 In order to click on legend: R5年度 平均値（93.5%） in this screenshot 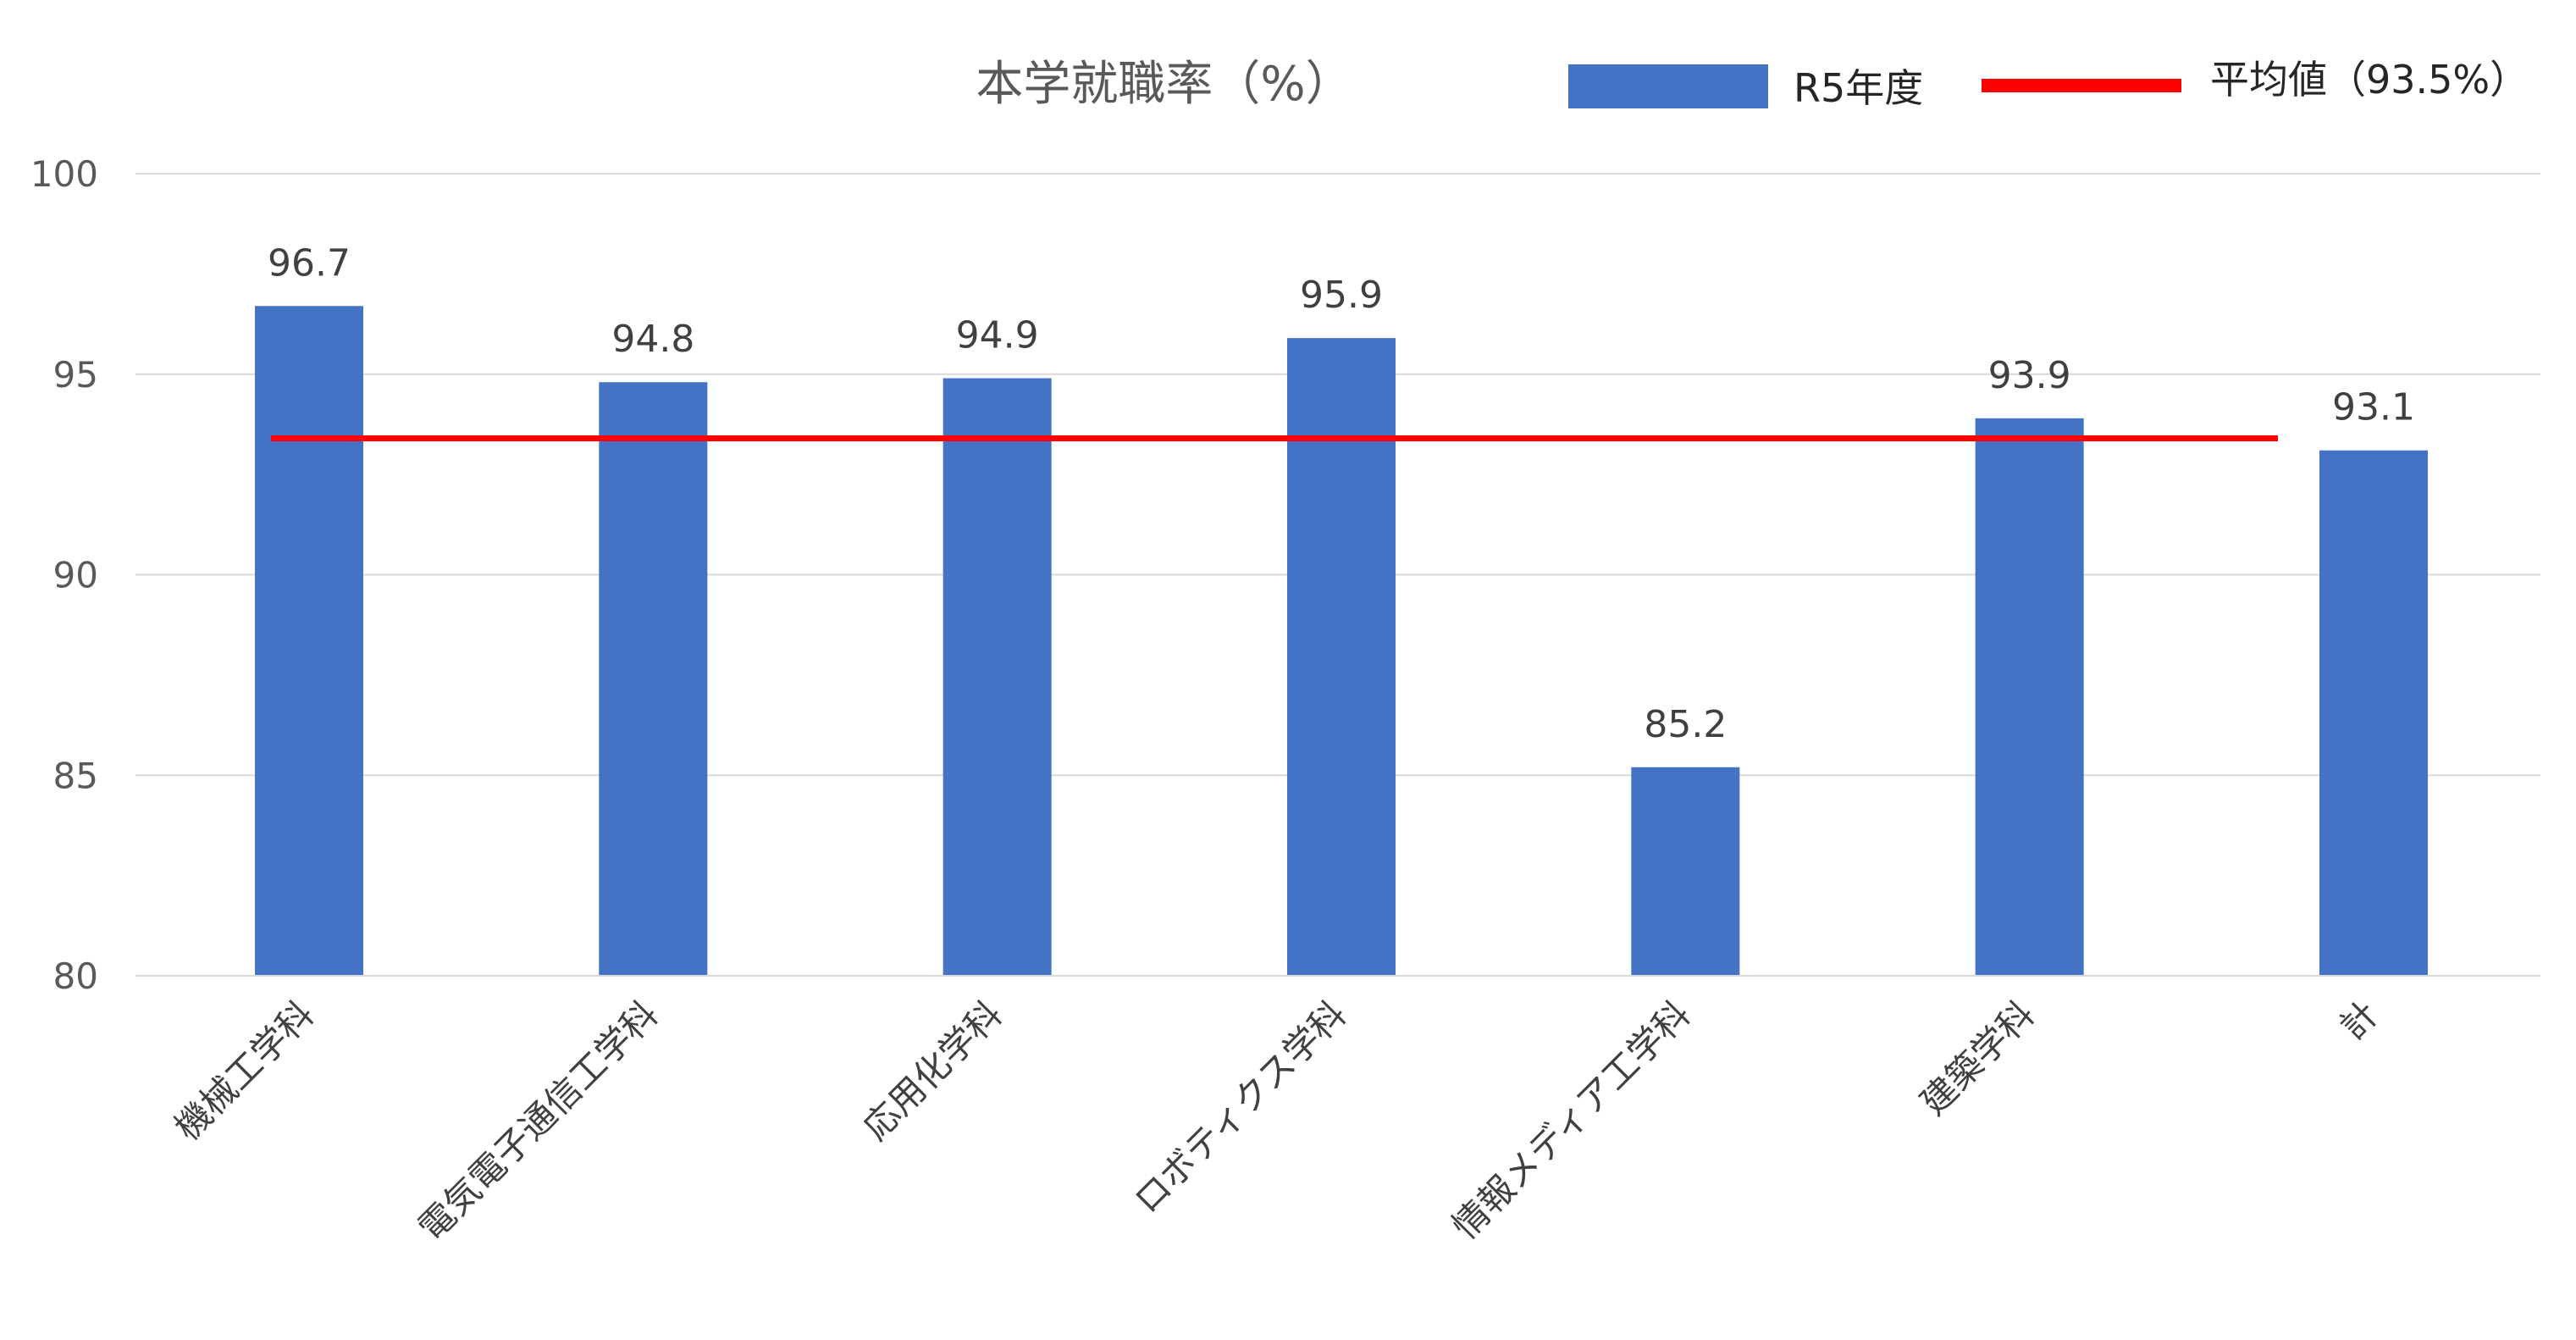, I will do `click(2048, 84)`.